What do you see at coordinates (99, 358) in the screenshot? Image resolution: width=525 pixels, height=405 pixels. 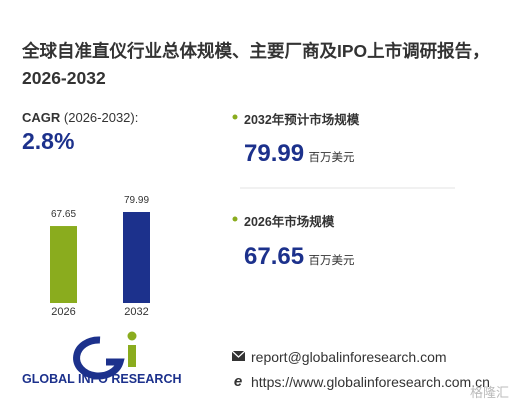 I see `logo-g` at bounding box center [99, 358].